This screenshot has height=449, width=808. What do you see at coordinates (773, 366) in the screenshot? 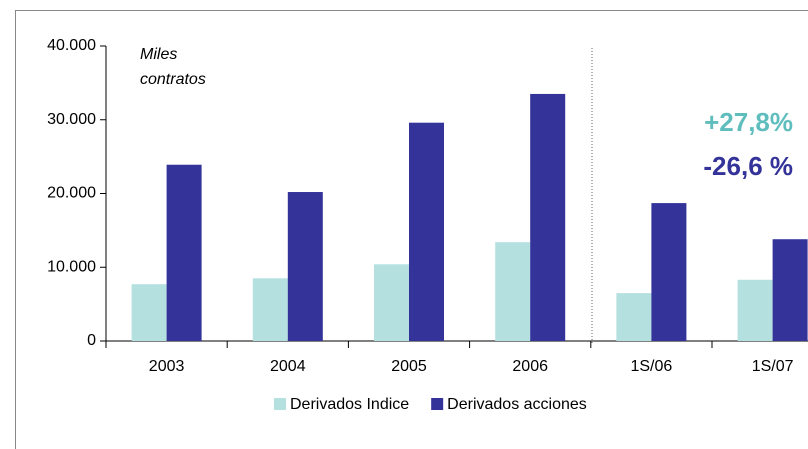
I see `x-tick-label: 1S/07` at bounding box center [773, 366].